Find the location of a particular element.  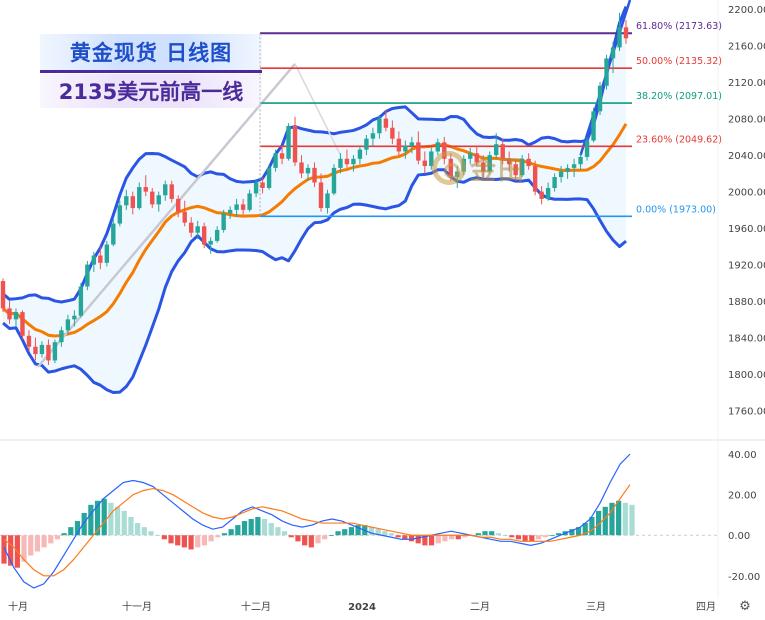

price-tick-label: 1920.00 is located at coordinates (746, 266).